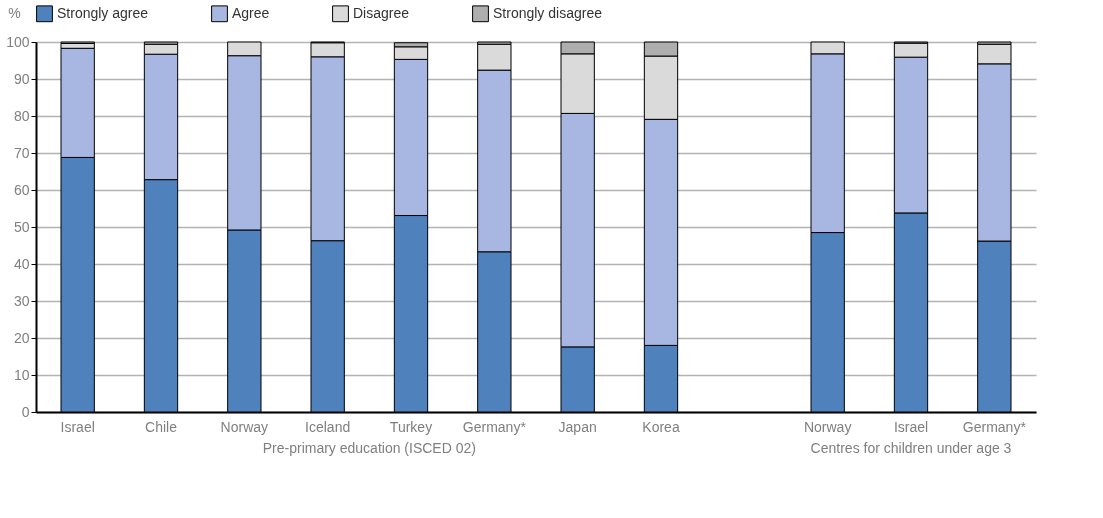  I want to click on y-tick-label: 40, so click(21, 263).